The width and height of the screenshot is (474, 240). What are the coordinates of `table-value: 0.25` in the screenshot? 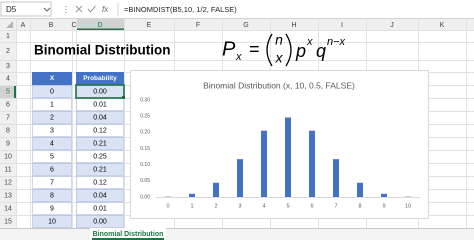 It's located at (100, 156).